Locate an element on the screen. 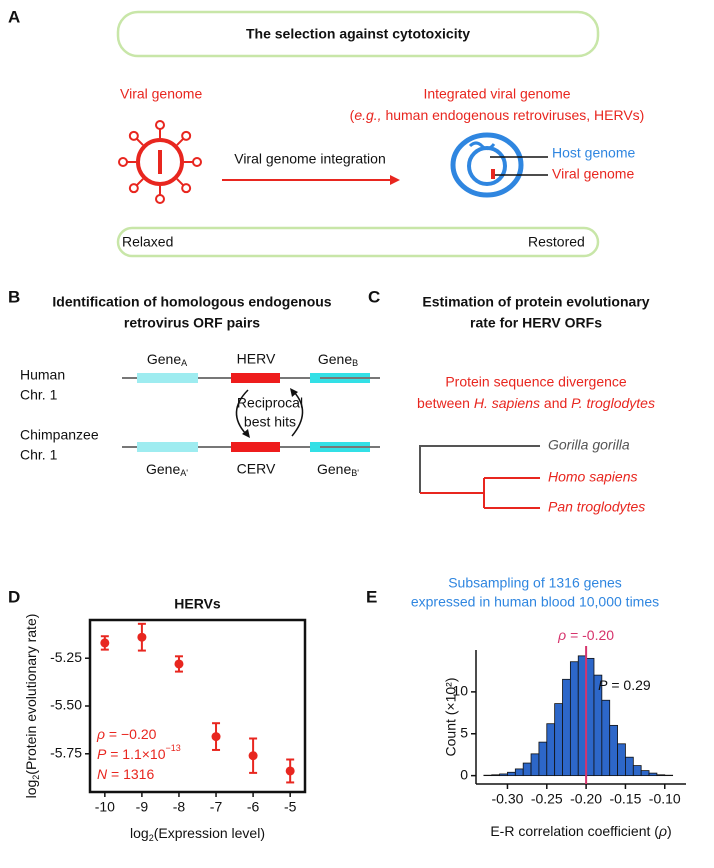 The image size is (714, 868). state-box is located at coordinates (358, 242).